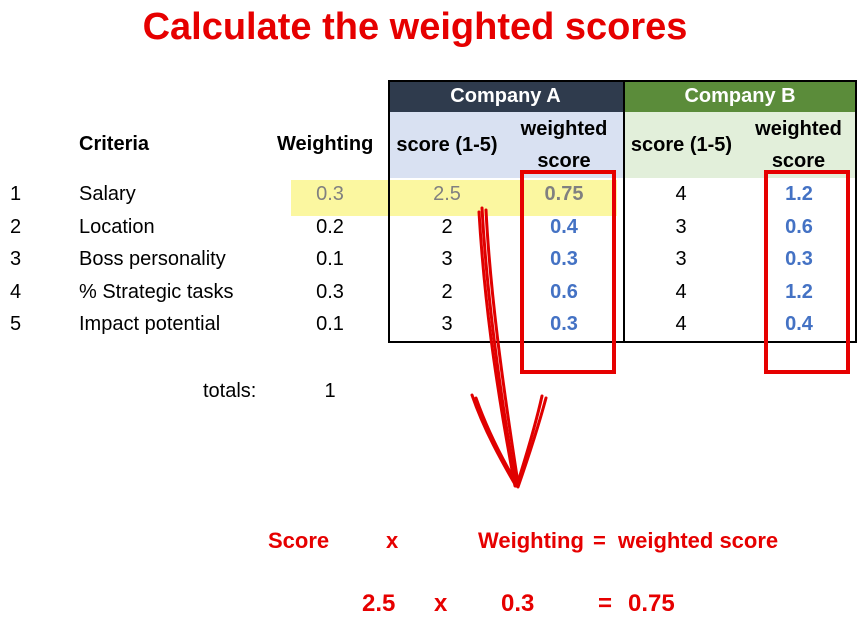 The image size is (866, 630). What do you see at coordinates (698, 540) in the screenshot?
I see `formula-weighted-score-label: weighted score` at bounding box center [698, 540].